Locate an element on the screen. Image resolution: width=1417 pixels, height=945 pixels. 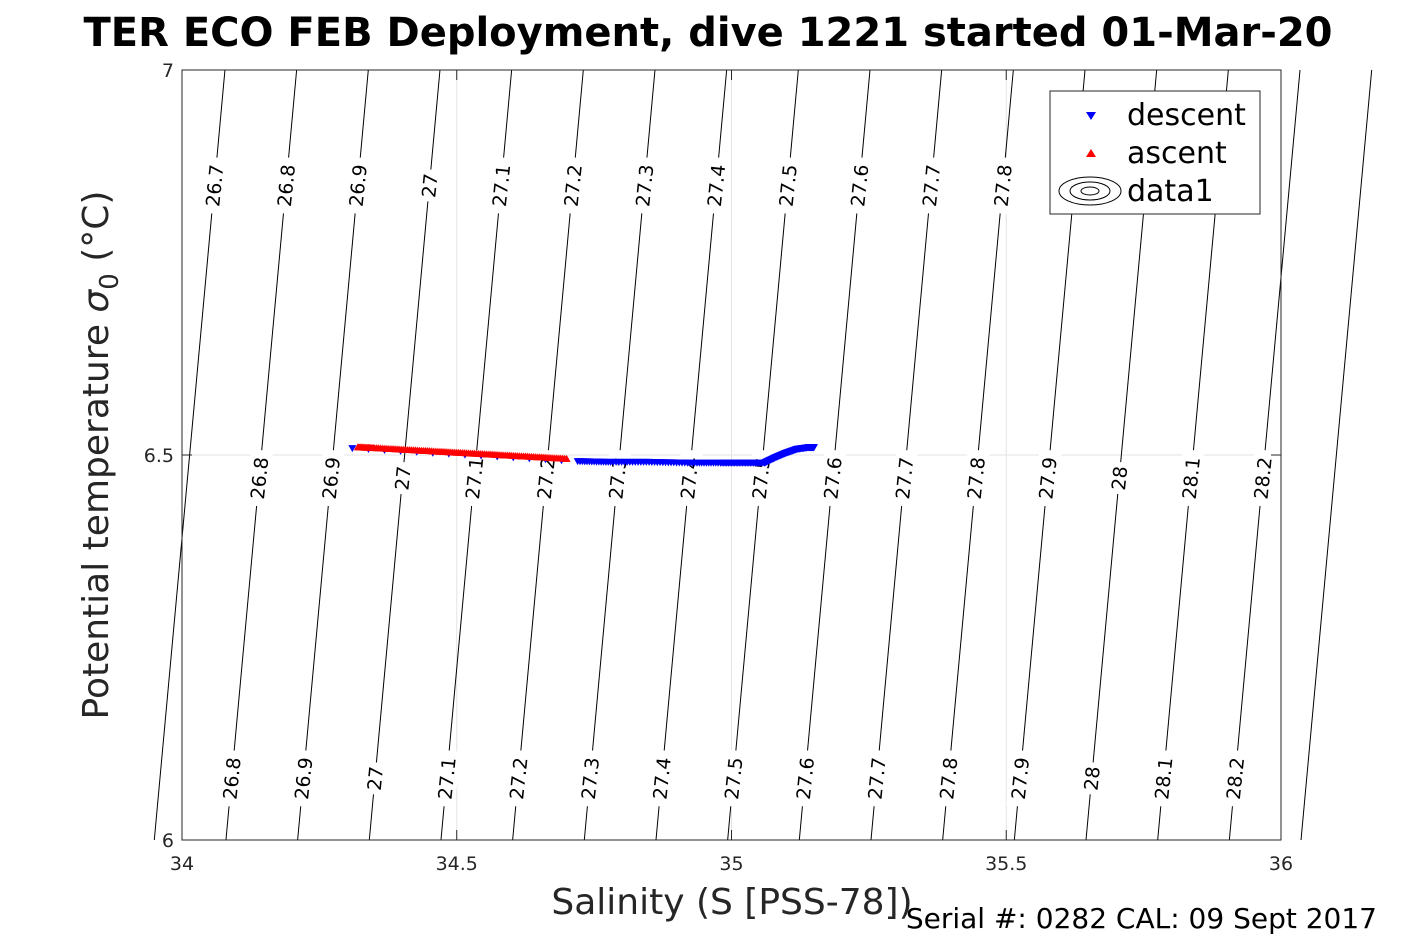
contour-label-group: 27.4 is located at coordinates (689, 478).